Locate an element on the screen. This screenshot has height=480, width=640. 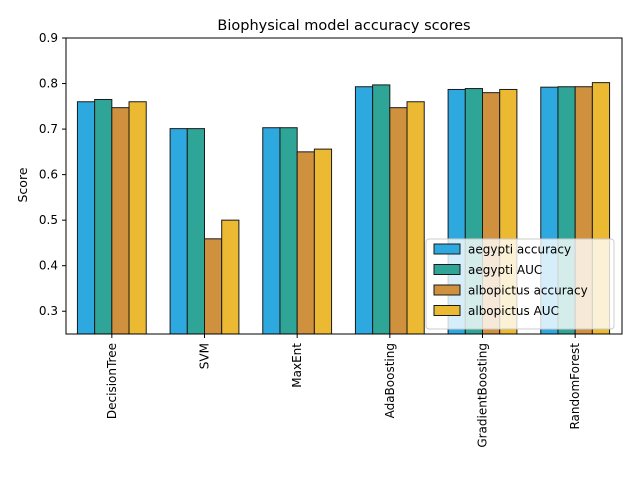
bar-aegypti-accuracy-MaxEnt is located at coordinates (271, 231).